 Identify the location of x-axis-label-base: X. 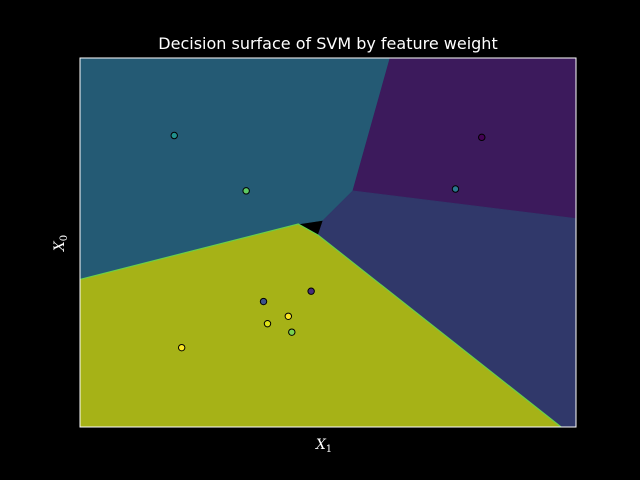
(321, 445).